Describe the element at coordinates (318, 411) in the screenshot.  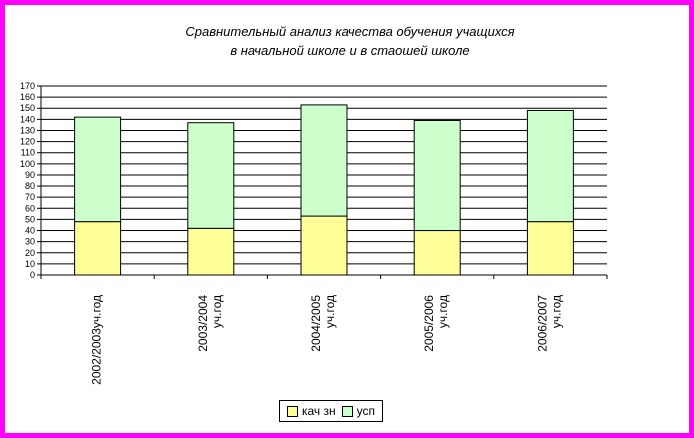
I see `legend-label-kach-zn: кач зн` at that location.